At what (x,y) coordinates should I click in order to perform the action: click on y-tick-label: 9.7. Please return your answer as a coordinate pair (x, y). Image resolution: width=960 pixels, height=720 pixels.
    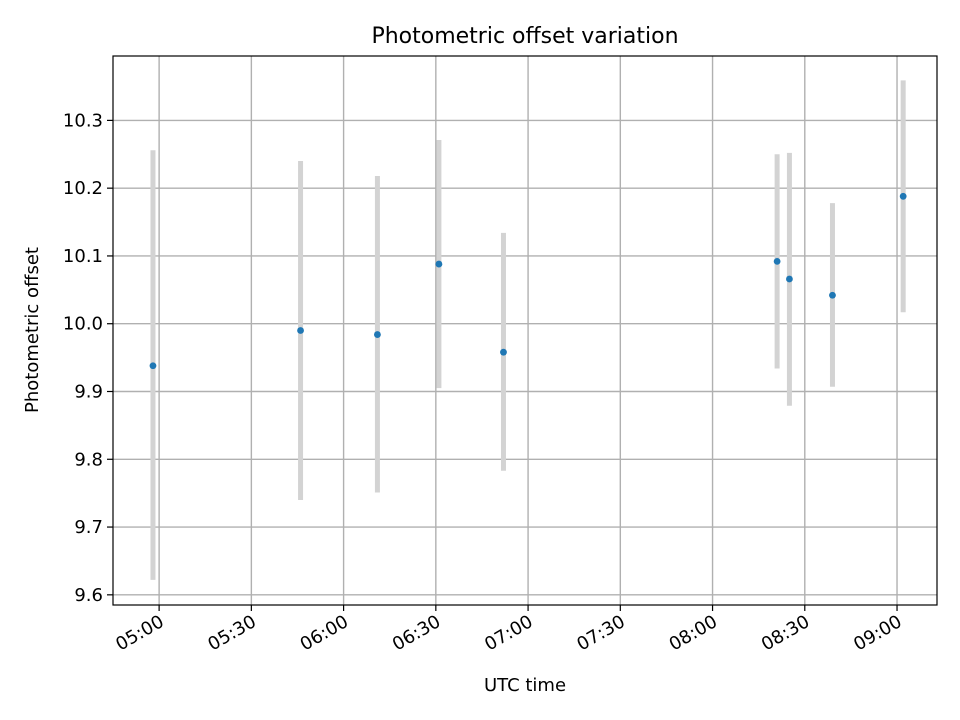
    Looking at the image, I should click on (88, 527).